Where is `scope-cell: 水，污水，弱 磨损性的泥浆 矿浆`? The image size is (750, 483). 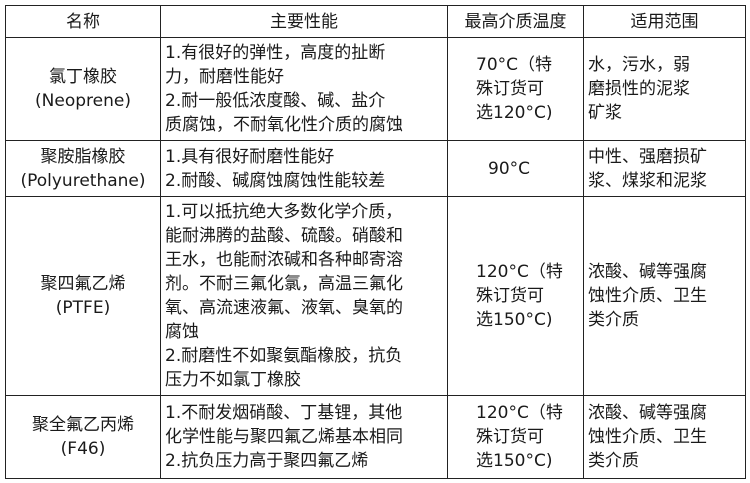
scope-cell: 水，污水，弱 磨损性的泥浆 矿浆 is located at coordinates (664, 89).